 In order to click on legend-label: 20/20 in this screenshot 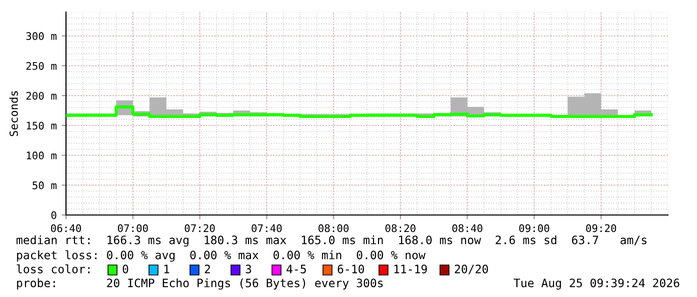, I will do `click(471, 269)`.